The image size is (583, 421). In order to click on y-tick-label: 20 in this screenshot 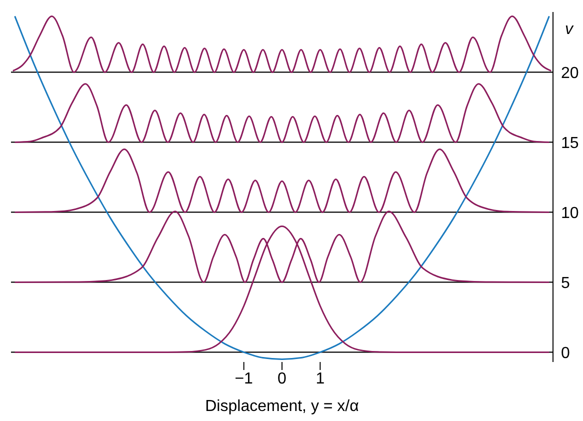, I will do `click(570, 73)`.